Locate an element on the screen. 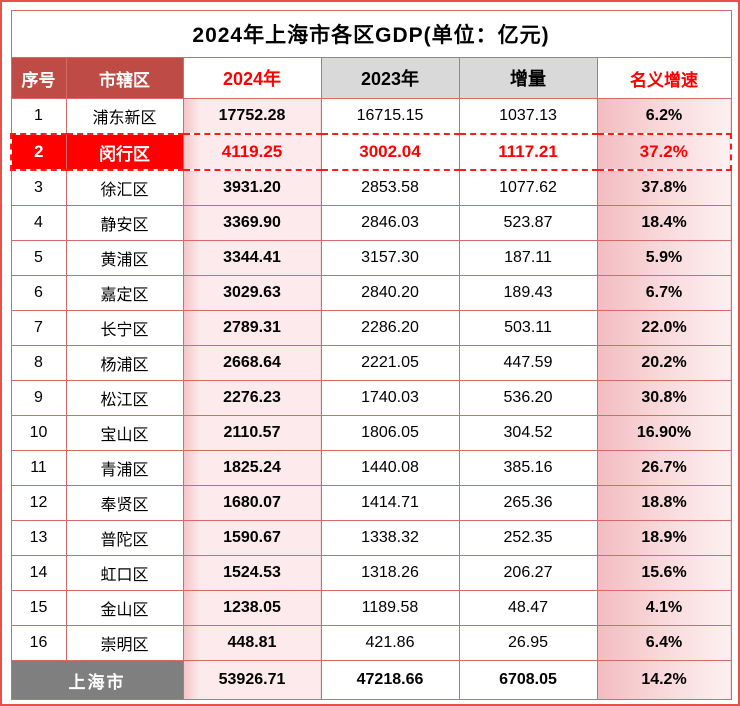 Image resolution: width=740 pixels, height=706 pixels. cell-gdp2024: 1680.07 is located at coordinates (252, 503).